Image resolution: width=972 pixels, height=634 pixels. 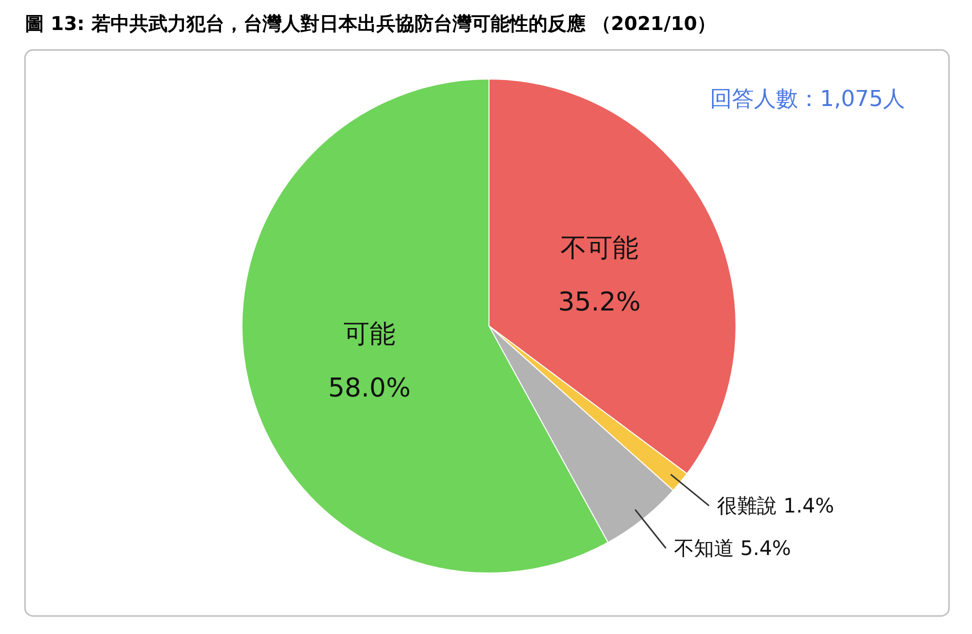 What do you see at coordinates (369, 335) in the screenshot?
I see `slice-label: 可能` at bounding box center [369, 335].